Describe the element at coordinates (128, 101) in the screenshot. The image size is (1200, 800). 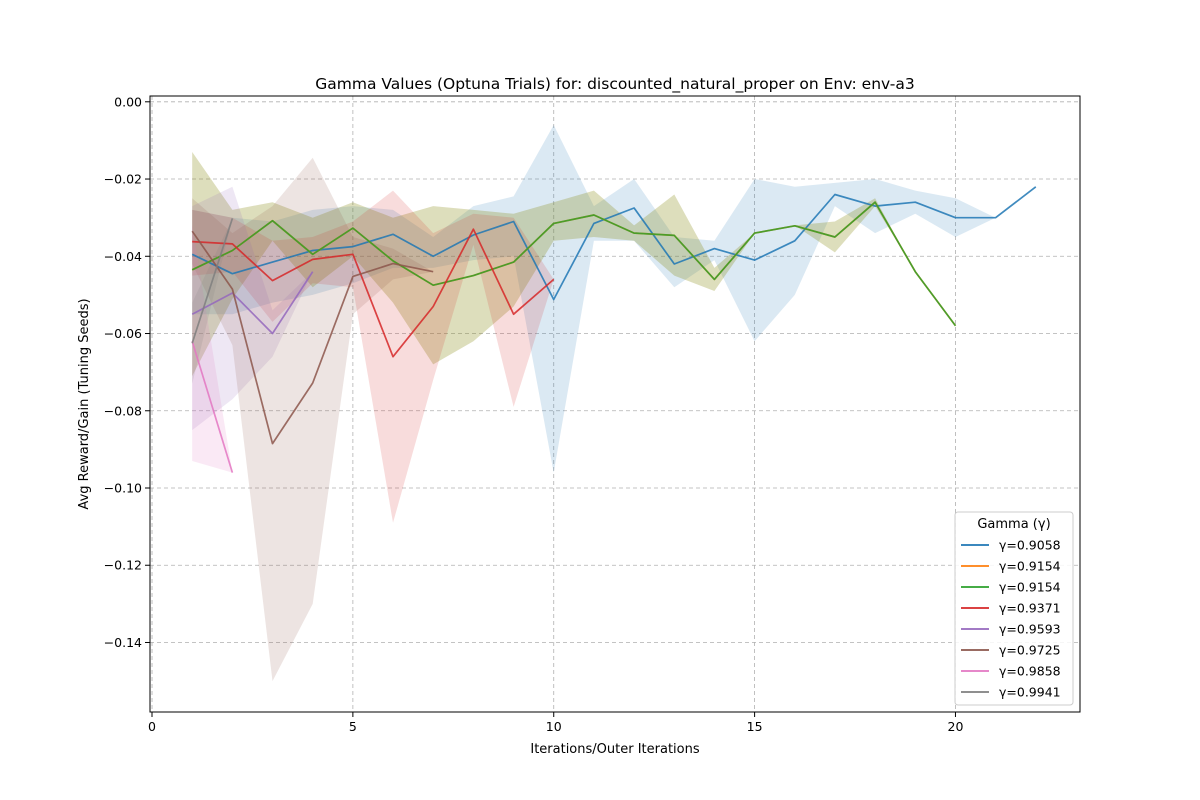
I see `y-tick-label: 0.00` at that location.